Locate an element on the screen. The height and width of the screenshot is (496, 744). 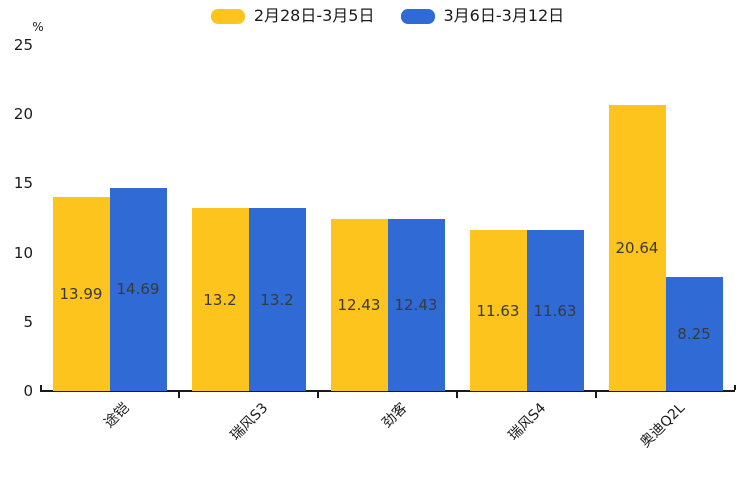
bar-value-label: 20.64 is located at coordinates (637, 248).